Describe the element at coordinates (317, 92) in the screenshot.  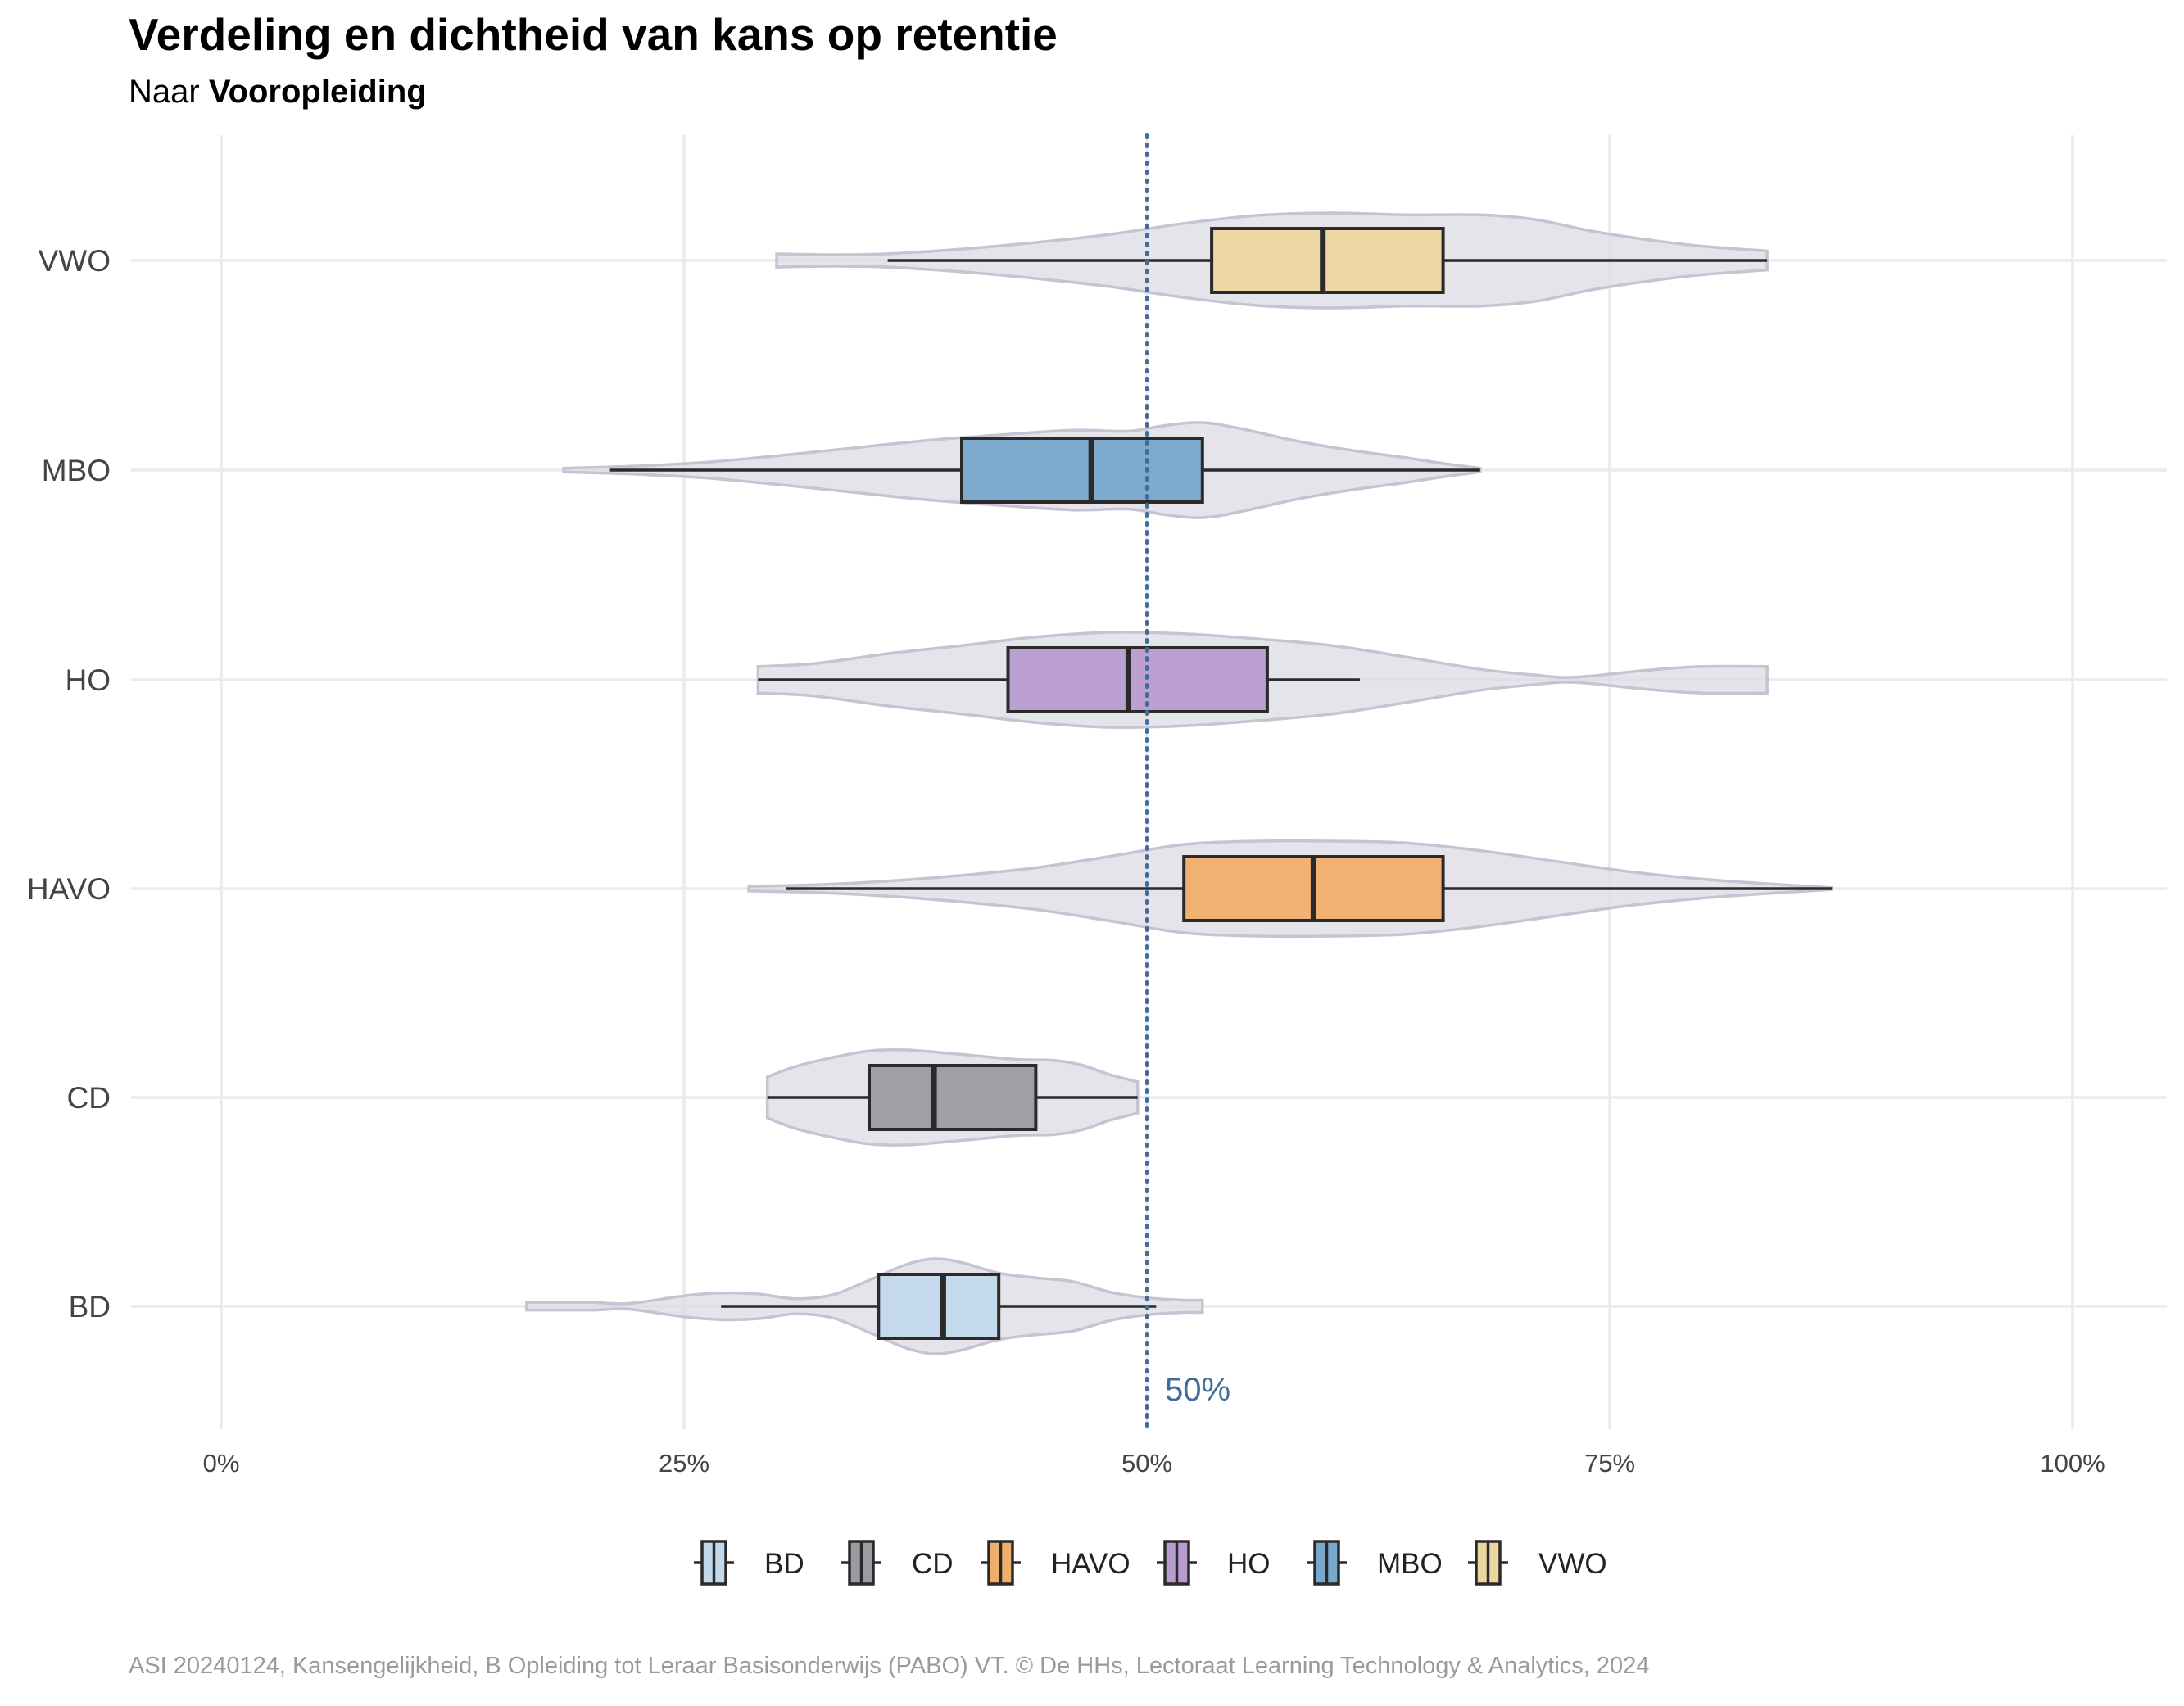
I see `subtitle-group-variable: Vooropleiding` at that location.